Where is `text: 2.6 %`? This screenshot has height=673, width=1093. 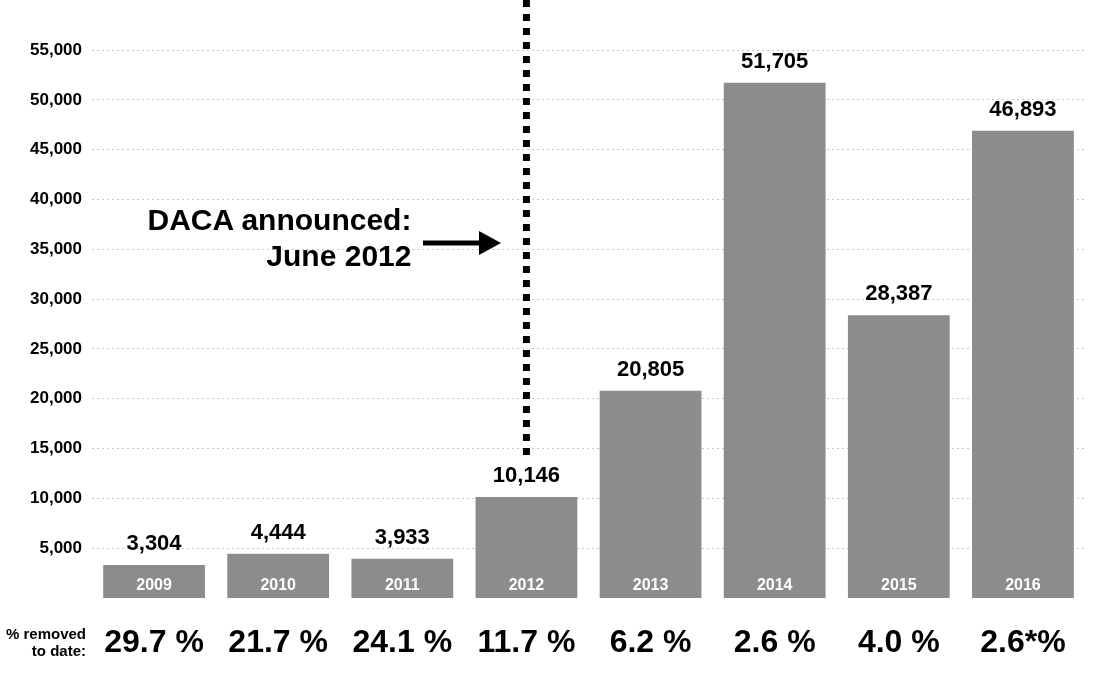
text: 2.6 % is located at coordinates (774, 640).